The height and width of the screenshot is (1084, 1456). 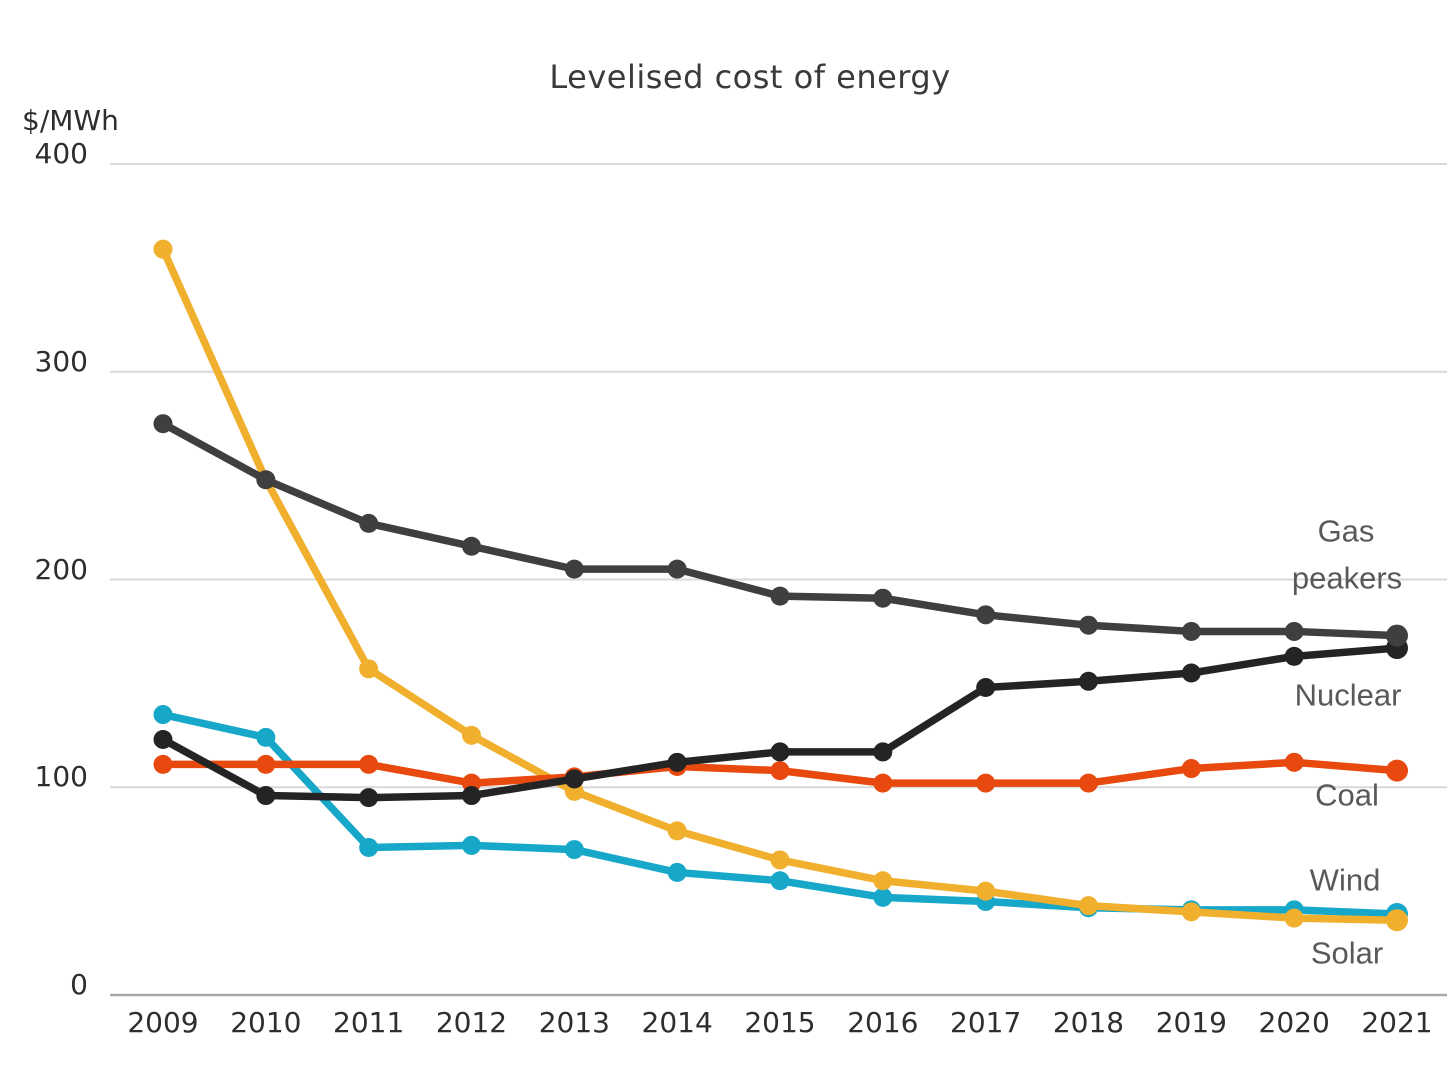 What do you see at coordinates (574, 1022) in the screenshot?
I see `x-tick-label-2013: 2013` at bounding box center [574, 1022].